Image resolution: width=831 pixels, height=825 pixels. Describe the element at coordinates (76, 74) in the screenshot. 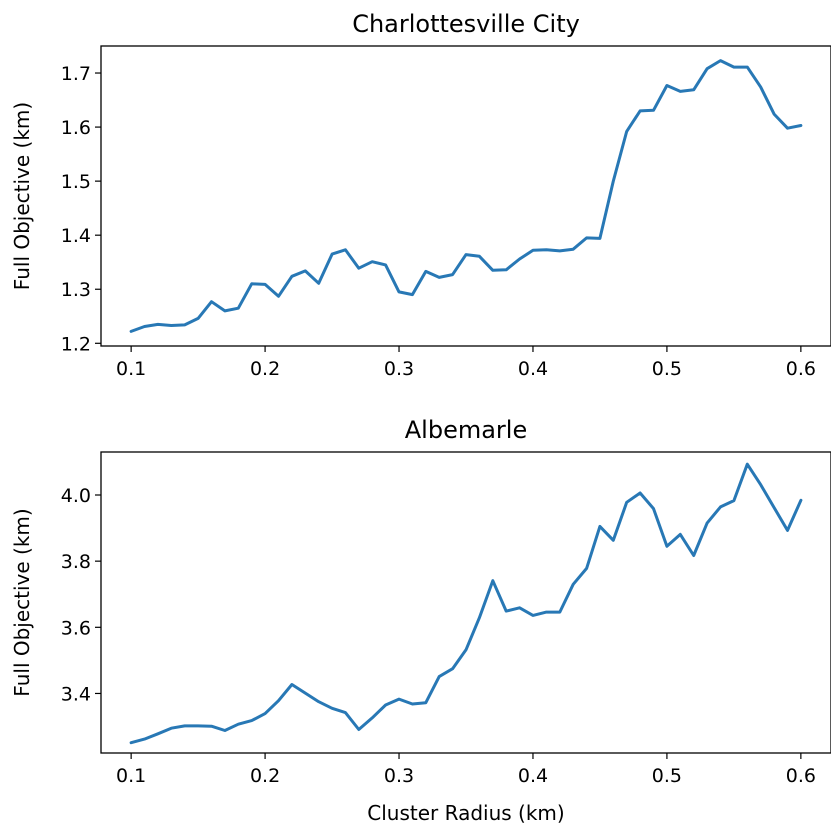

I see `y-tick-label: 1.7` at that location.